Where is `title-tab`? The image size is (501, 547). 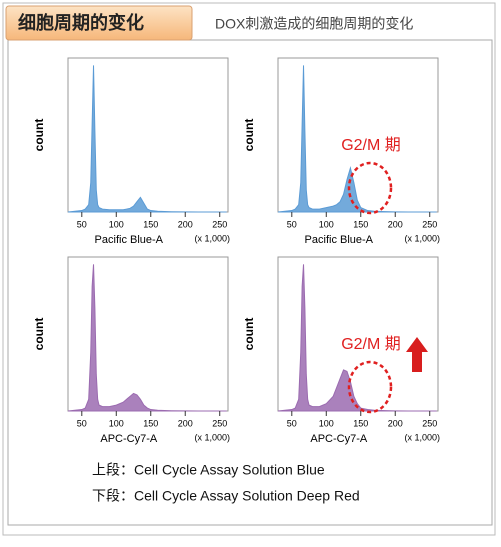 title-tab is located at coordinates (99, 23).